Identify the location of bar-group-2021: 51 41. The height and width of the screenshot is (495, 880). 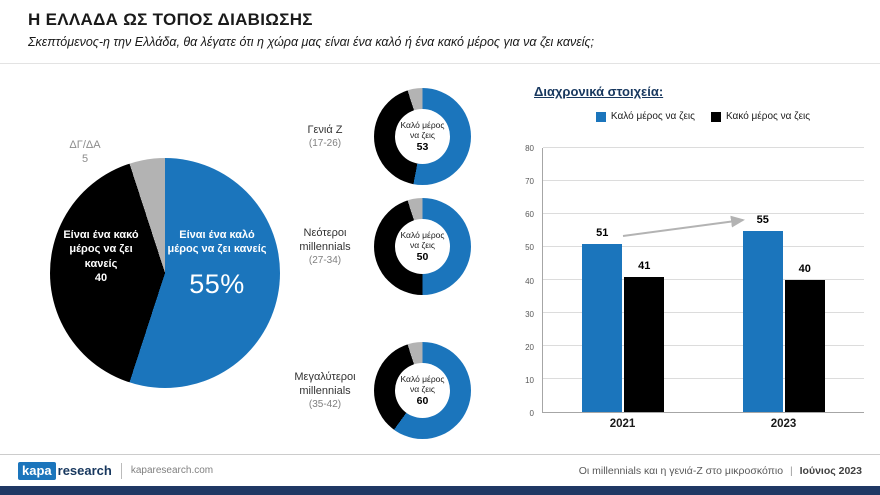
(623, 280).